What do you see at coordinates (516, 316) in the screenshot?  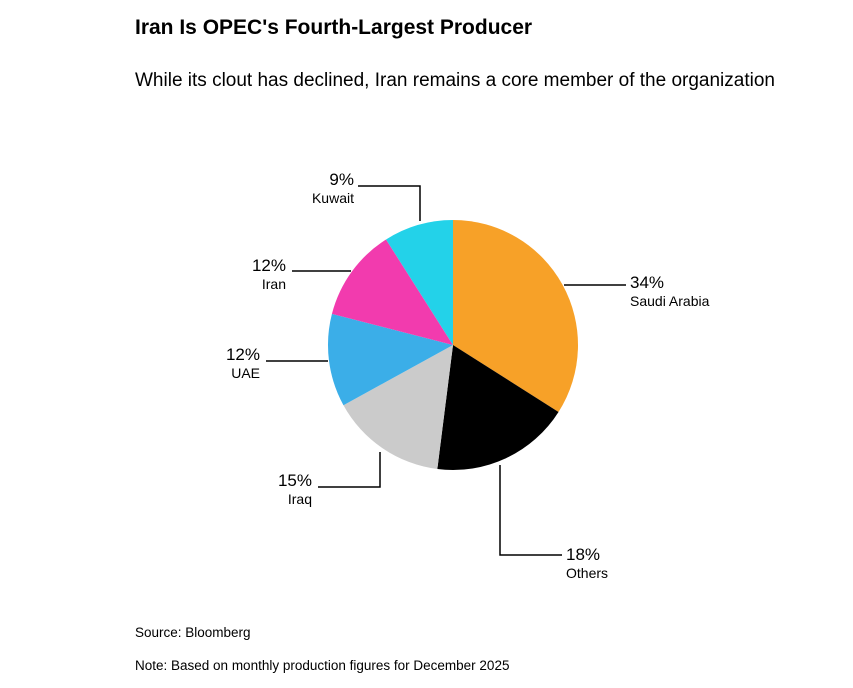 I see `pie-slice-saudi-arabia` at bounding box center [516, 316].